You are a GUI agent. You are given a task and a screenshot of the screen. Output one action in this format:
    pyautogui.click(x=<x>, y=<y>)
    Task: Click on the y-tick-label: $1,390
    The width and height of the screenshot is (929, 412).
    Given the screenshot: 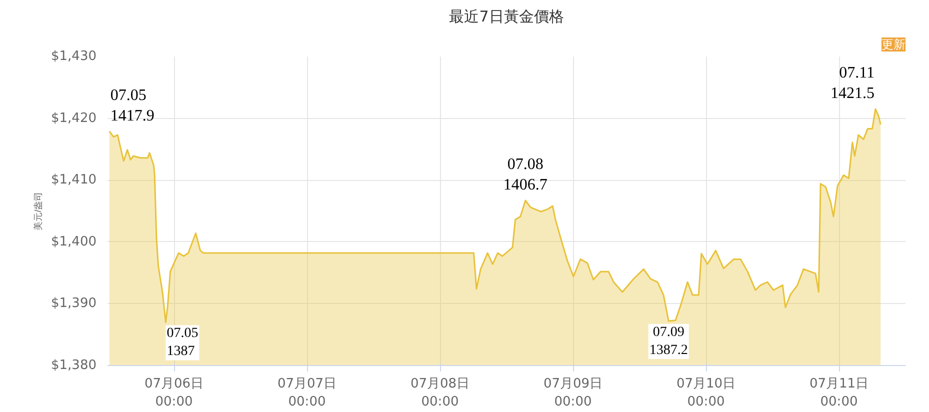 What is the action you would take?
    pyautogui.click(x=74, y=304)
    